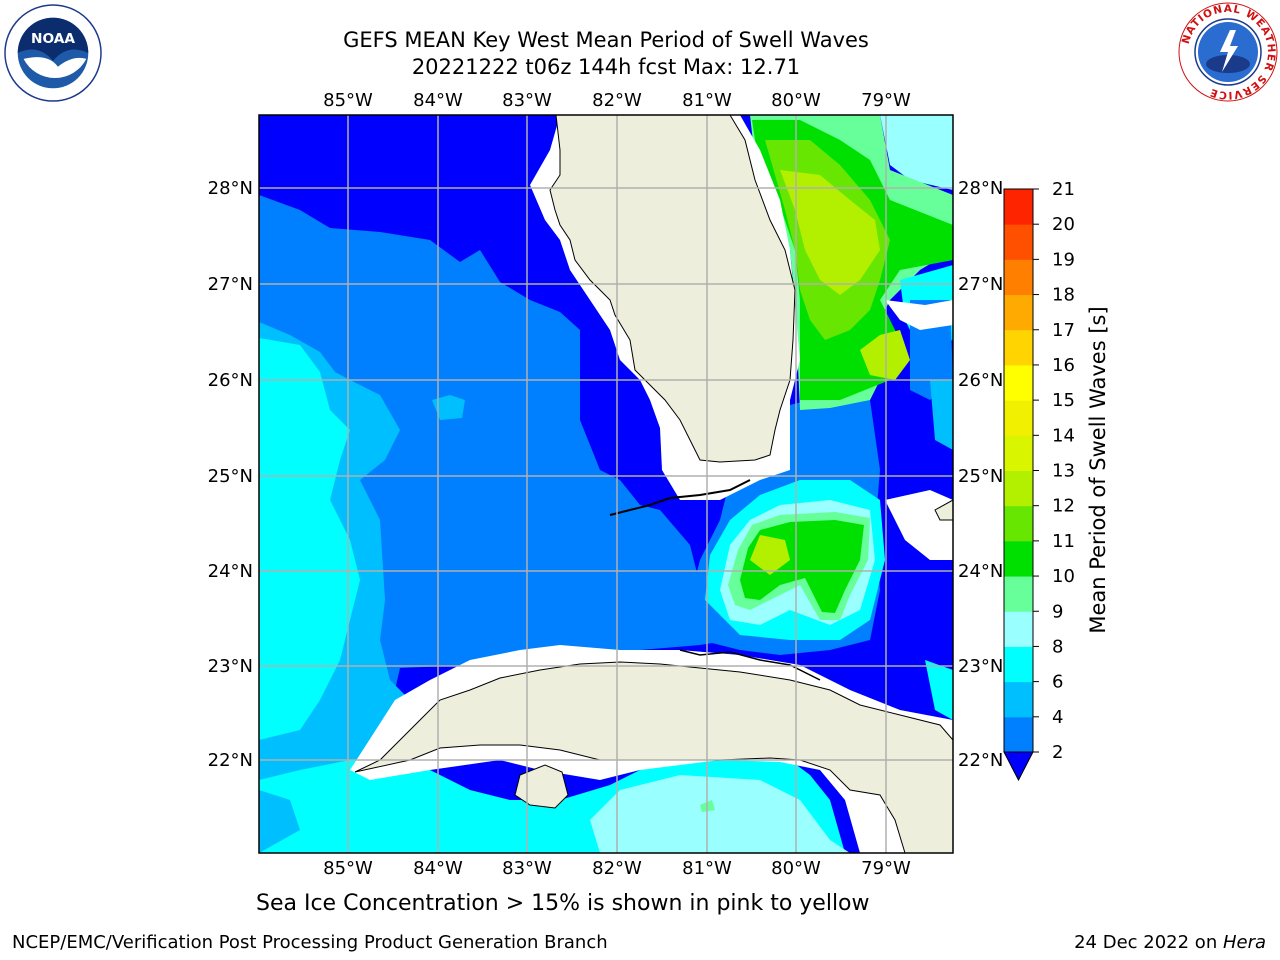 The image size is (1280, 960). What do you see at coordinates (606, 67) in the screenshot?
I see `map-subtitle: 20221222 t06z 144h fcst Max: 12.71` at bounding box center [606, 67].